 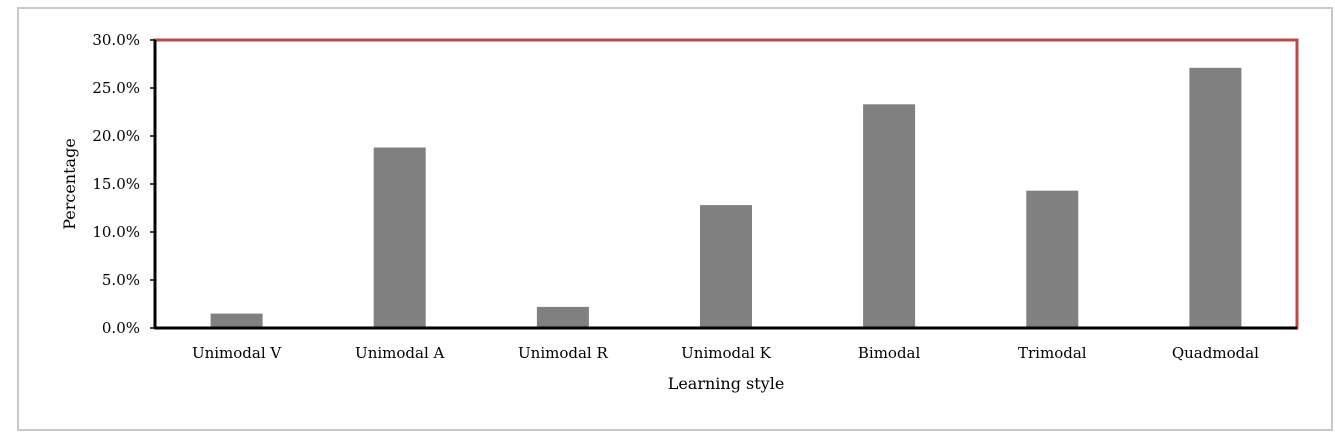 What do you see at coordinates (116, 184) in the screenshot?
I see `y-tick-label: 15.0%` at bounding box center [116, 184].